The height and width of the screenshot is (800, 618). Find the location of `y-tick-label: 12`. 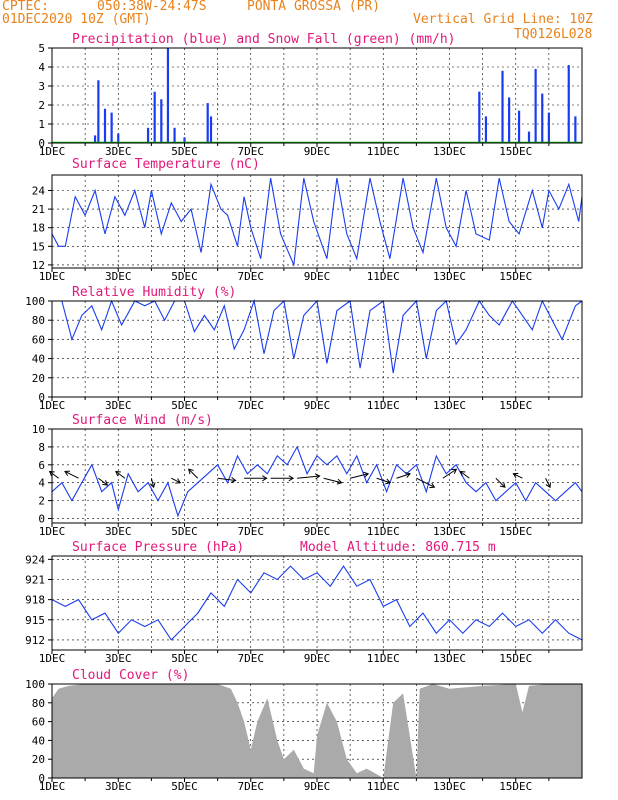

y-tick-label: 12 is located at coordinates (38, 265).